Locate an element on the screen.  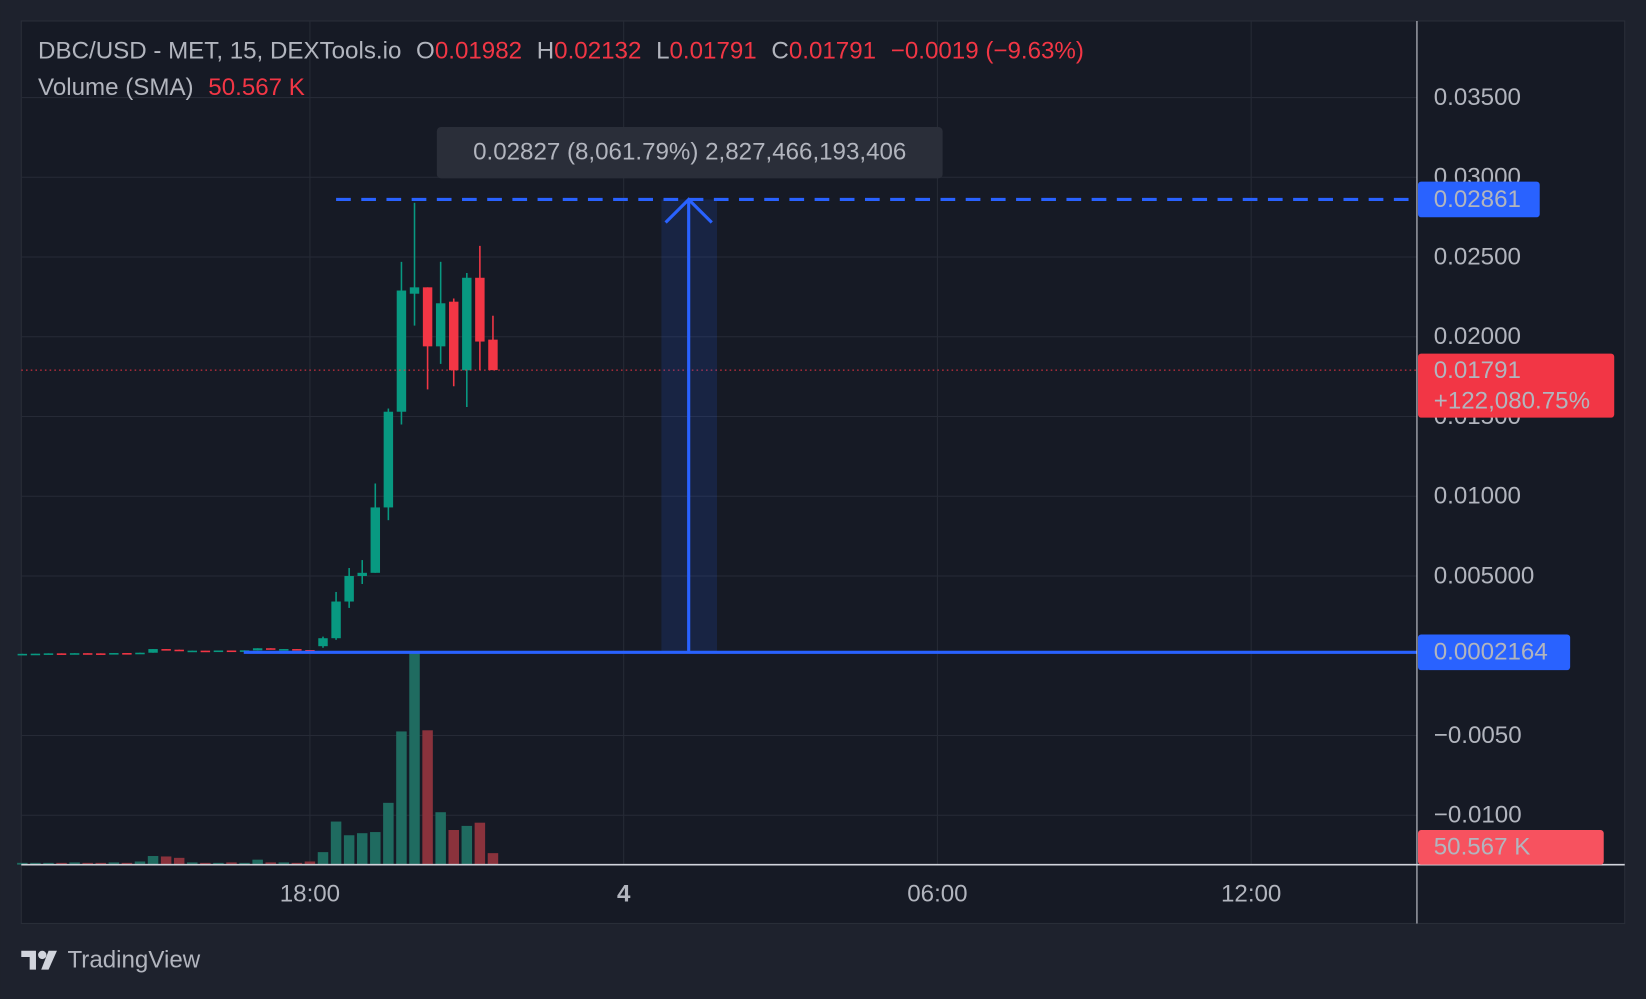
y-tick-label: 0.005000 is located at coordinates (1484, 575).